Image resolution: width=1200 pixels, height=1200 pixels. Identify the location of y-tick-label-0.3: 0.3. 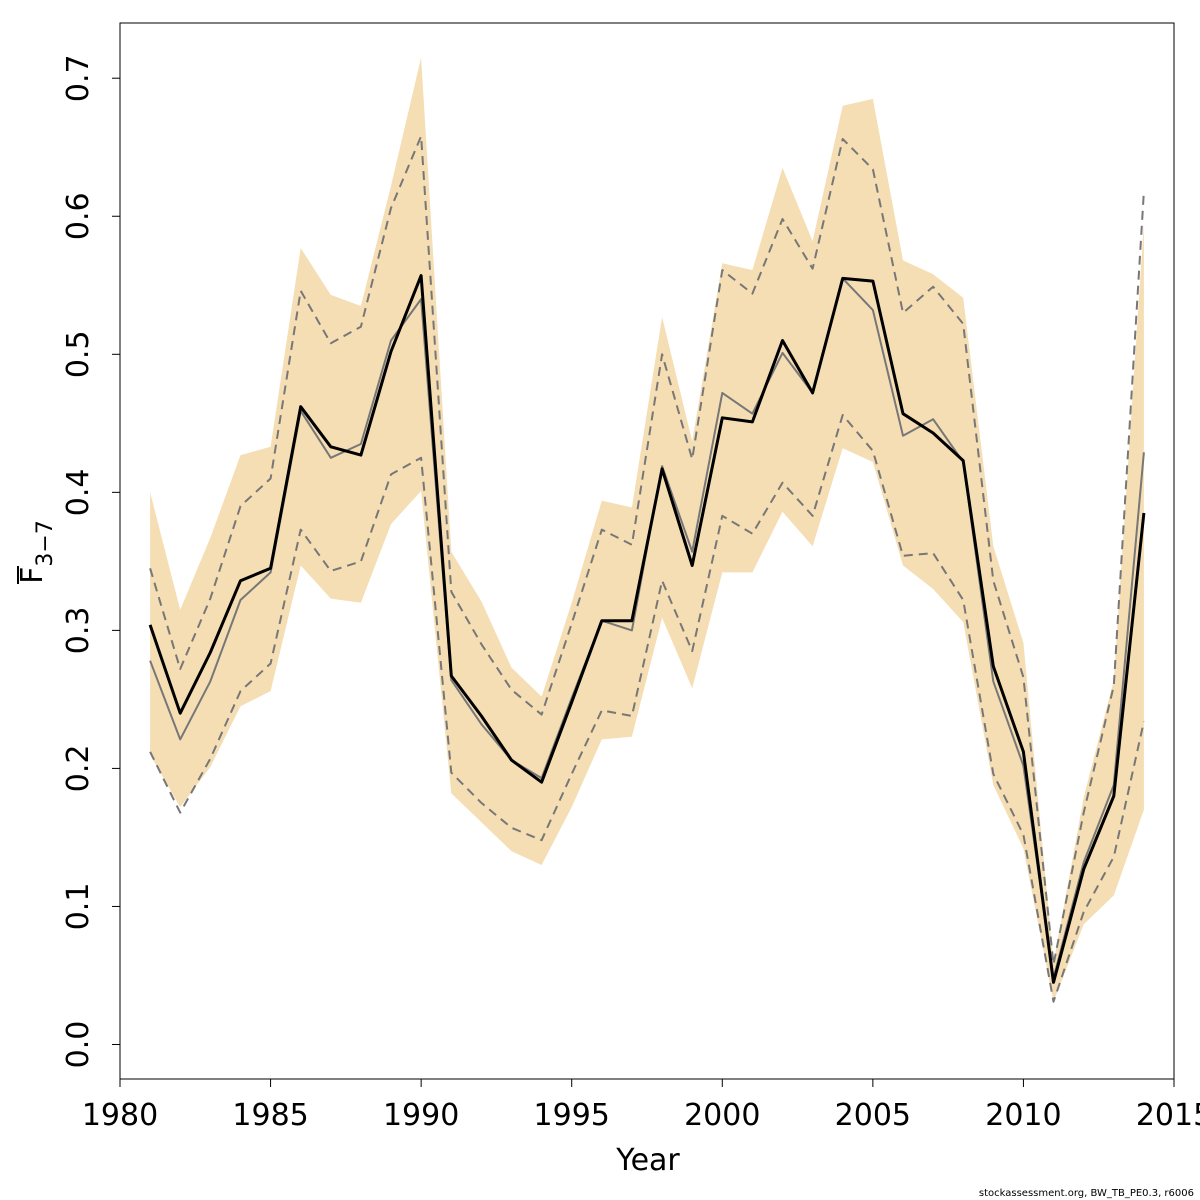
(78, 631).